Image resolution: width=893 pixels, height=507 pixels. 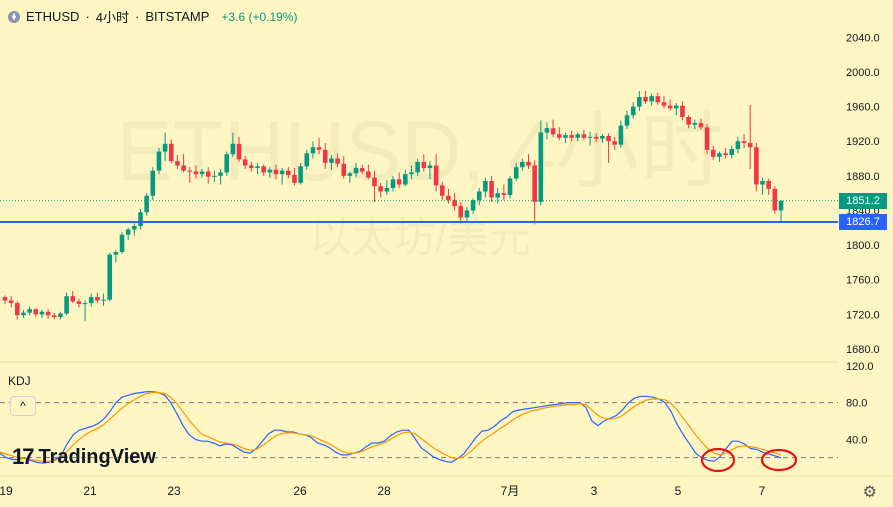 I want to click on kdj-indicator-label: KDJ, so click(x=19, y=381).